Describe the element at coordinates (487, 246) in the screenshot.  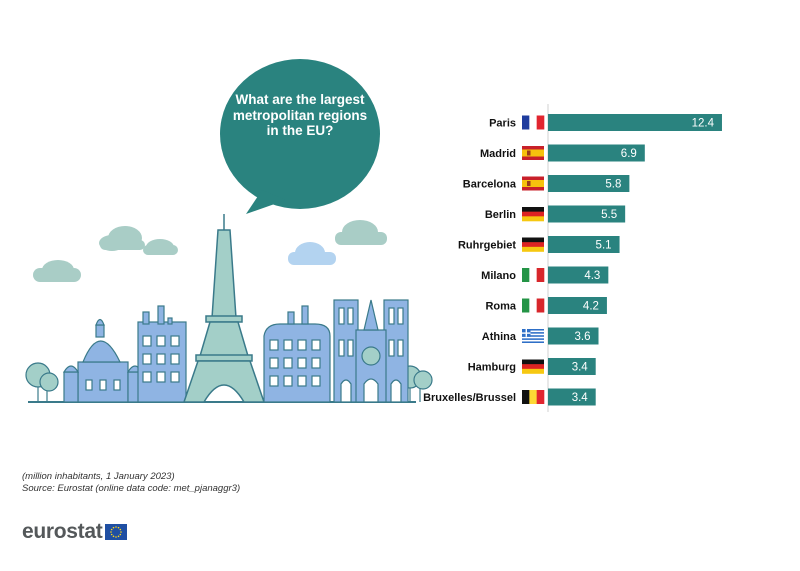
I see `category-label: Ruhrgebiet` at that location.